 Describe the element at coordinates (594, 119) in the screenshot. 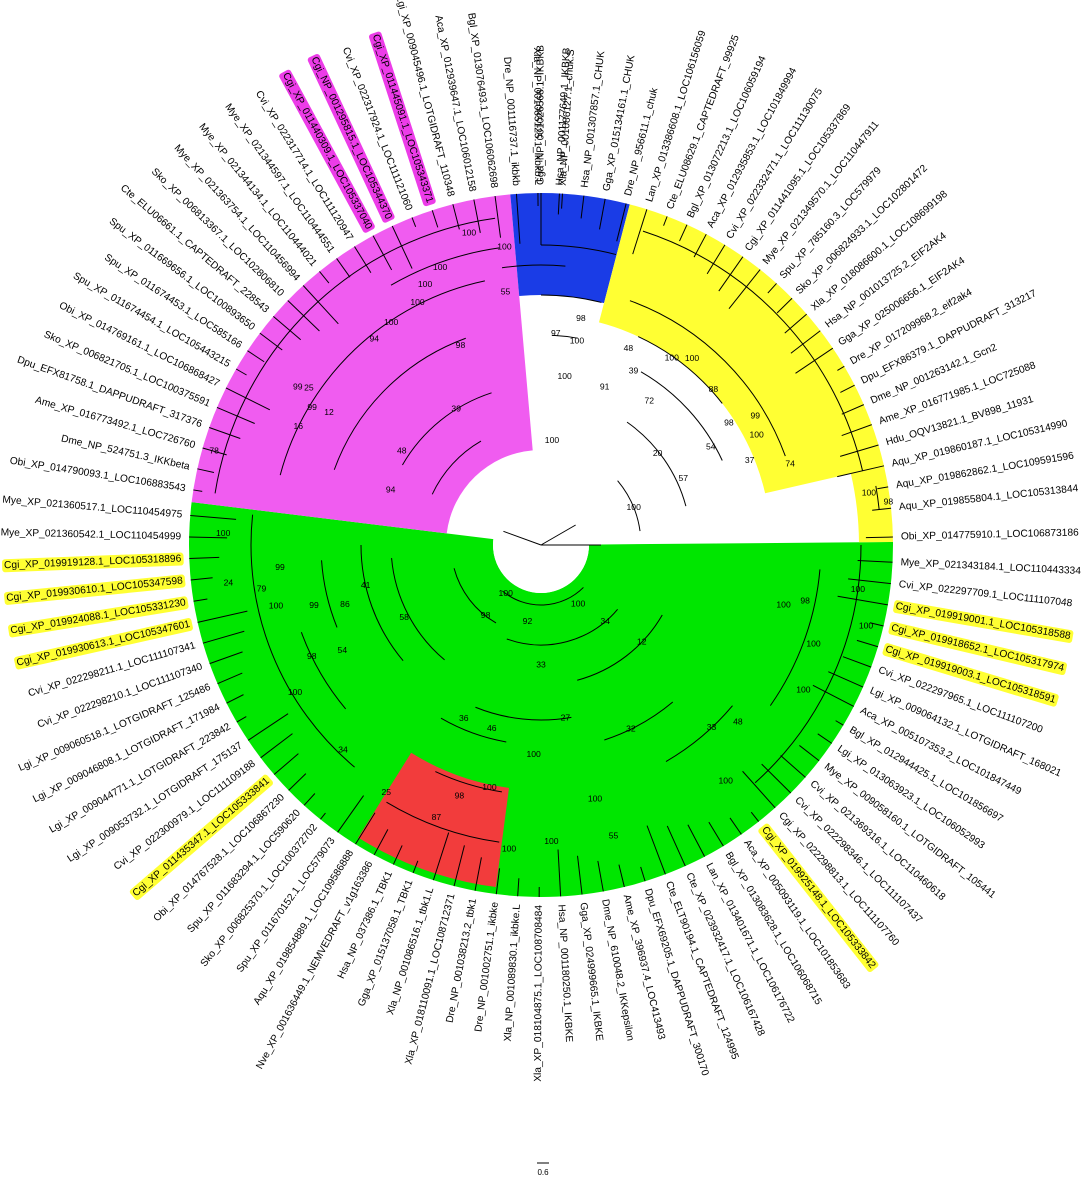

I see `leaf-label-group: Hsa_NP_001307857.1_CHUK` at that location.